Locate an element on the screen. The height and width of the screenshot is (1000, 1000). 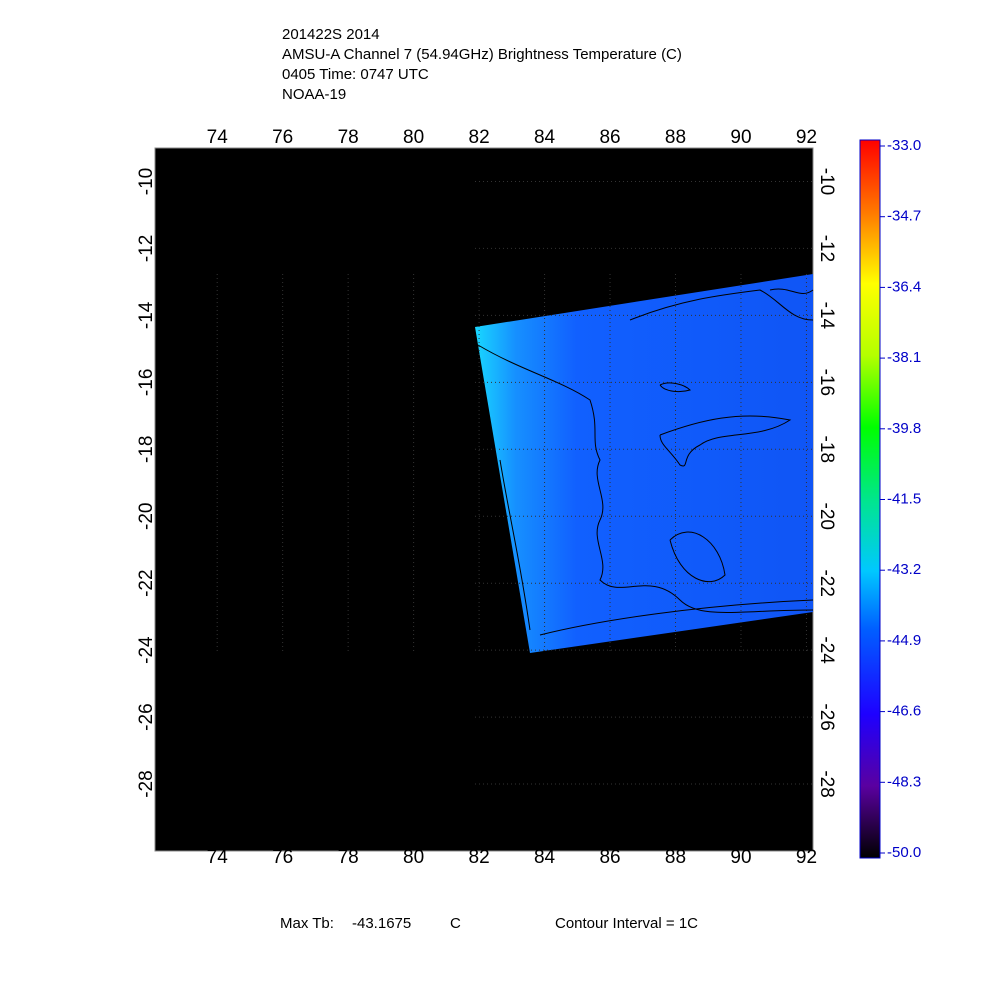
swath is located at coordinates (644, 463).